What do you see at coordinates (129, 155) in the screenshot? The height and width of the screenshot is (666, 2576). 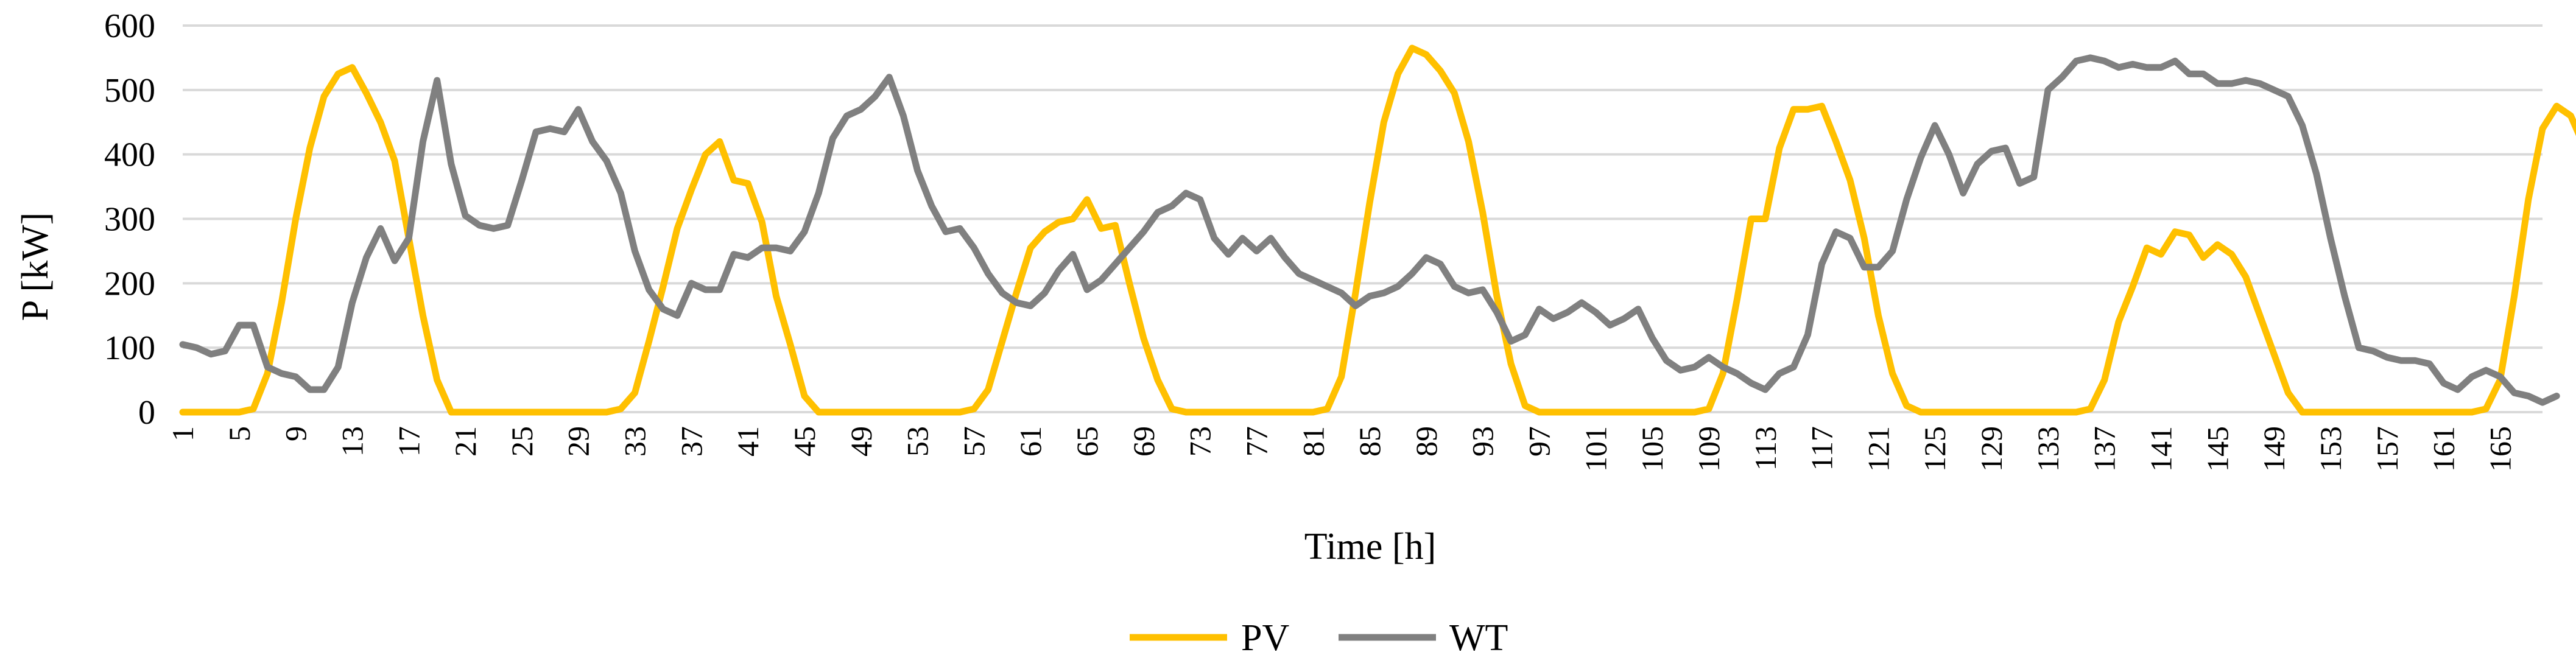 I see `y-tick-label: 400` at bounding box center [129, 155].